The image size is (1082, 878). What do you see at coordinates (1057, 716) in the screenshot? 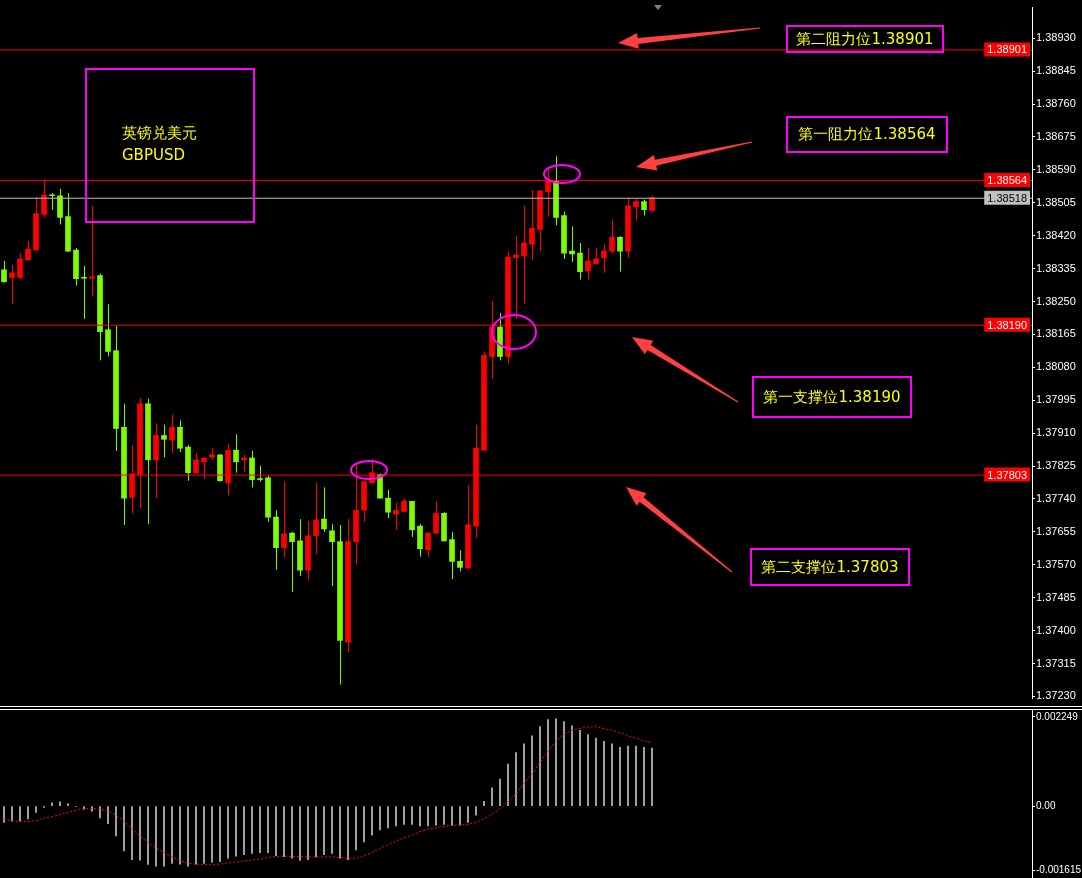
I see `y-tick-label: 0.002249` at bounding box center [1057, 716].